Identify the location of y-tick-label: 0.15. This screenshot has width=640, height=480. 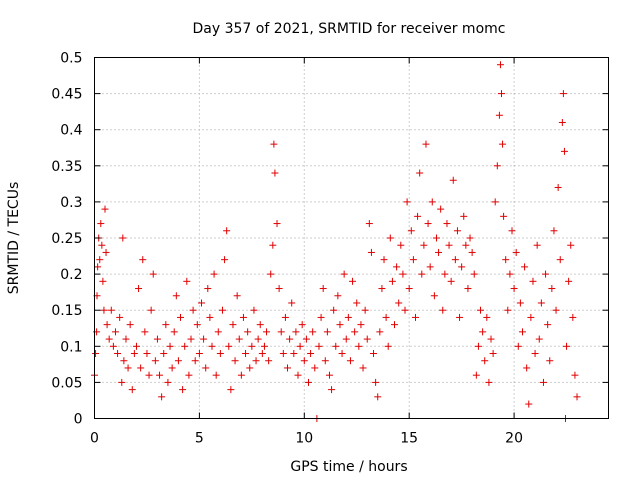
(66, 311).